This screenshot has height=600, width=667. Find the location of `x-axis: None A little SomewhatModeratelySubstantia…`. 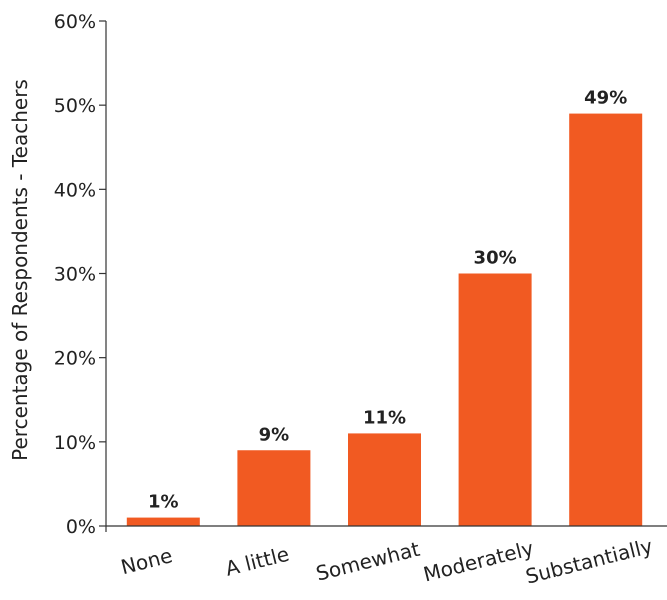

x-axis: None A little SomewhatModeratelySubstantia… is located at coordinates (386, 557).